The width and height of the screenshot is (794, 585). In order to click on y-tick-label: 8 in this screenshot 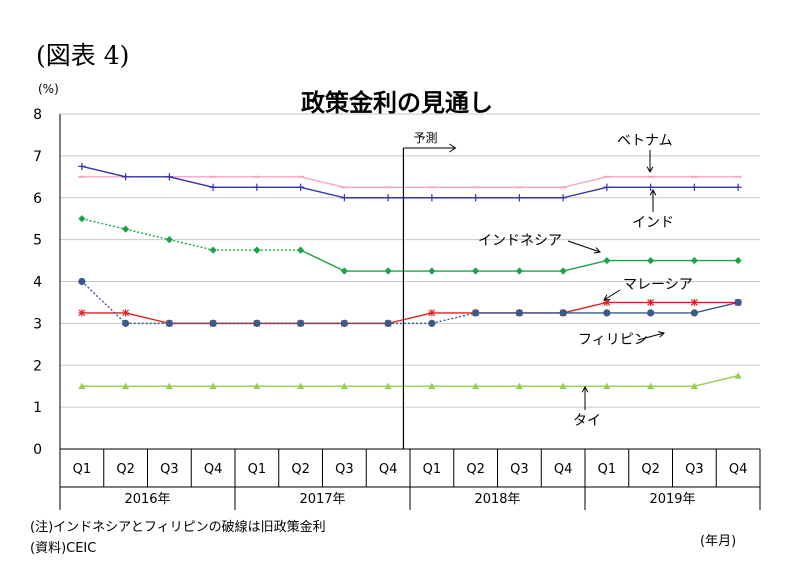, I will do `click(37, 115)`.